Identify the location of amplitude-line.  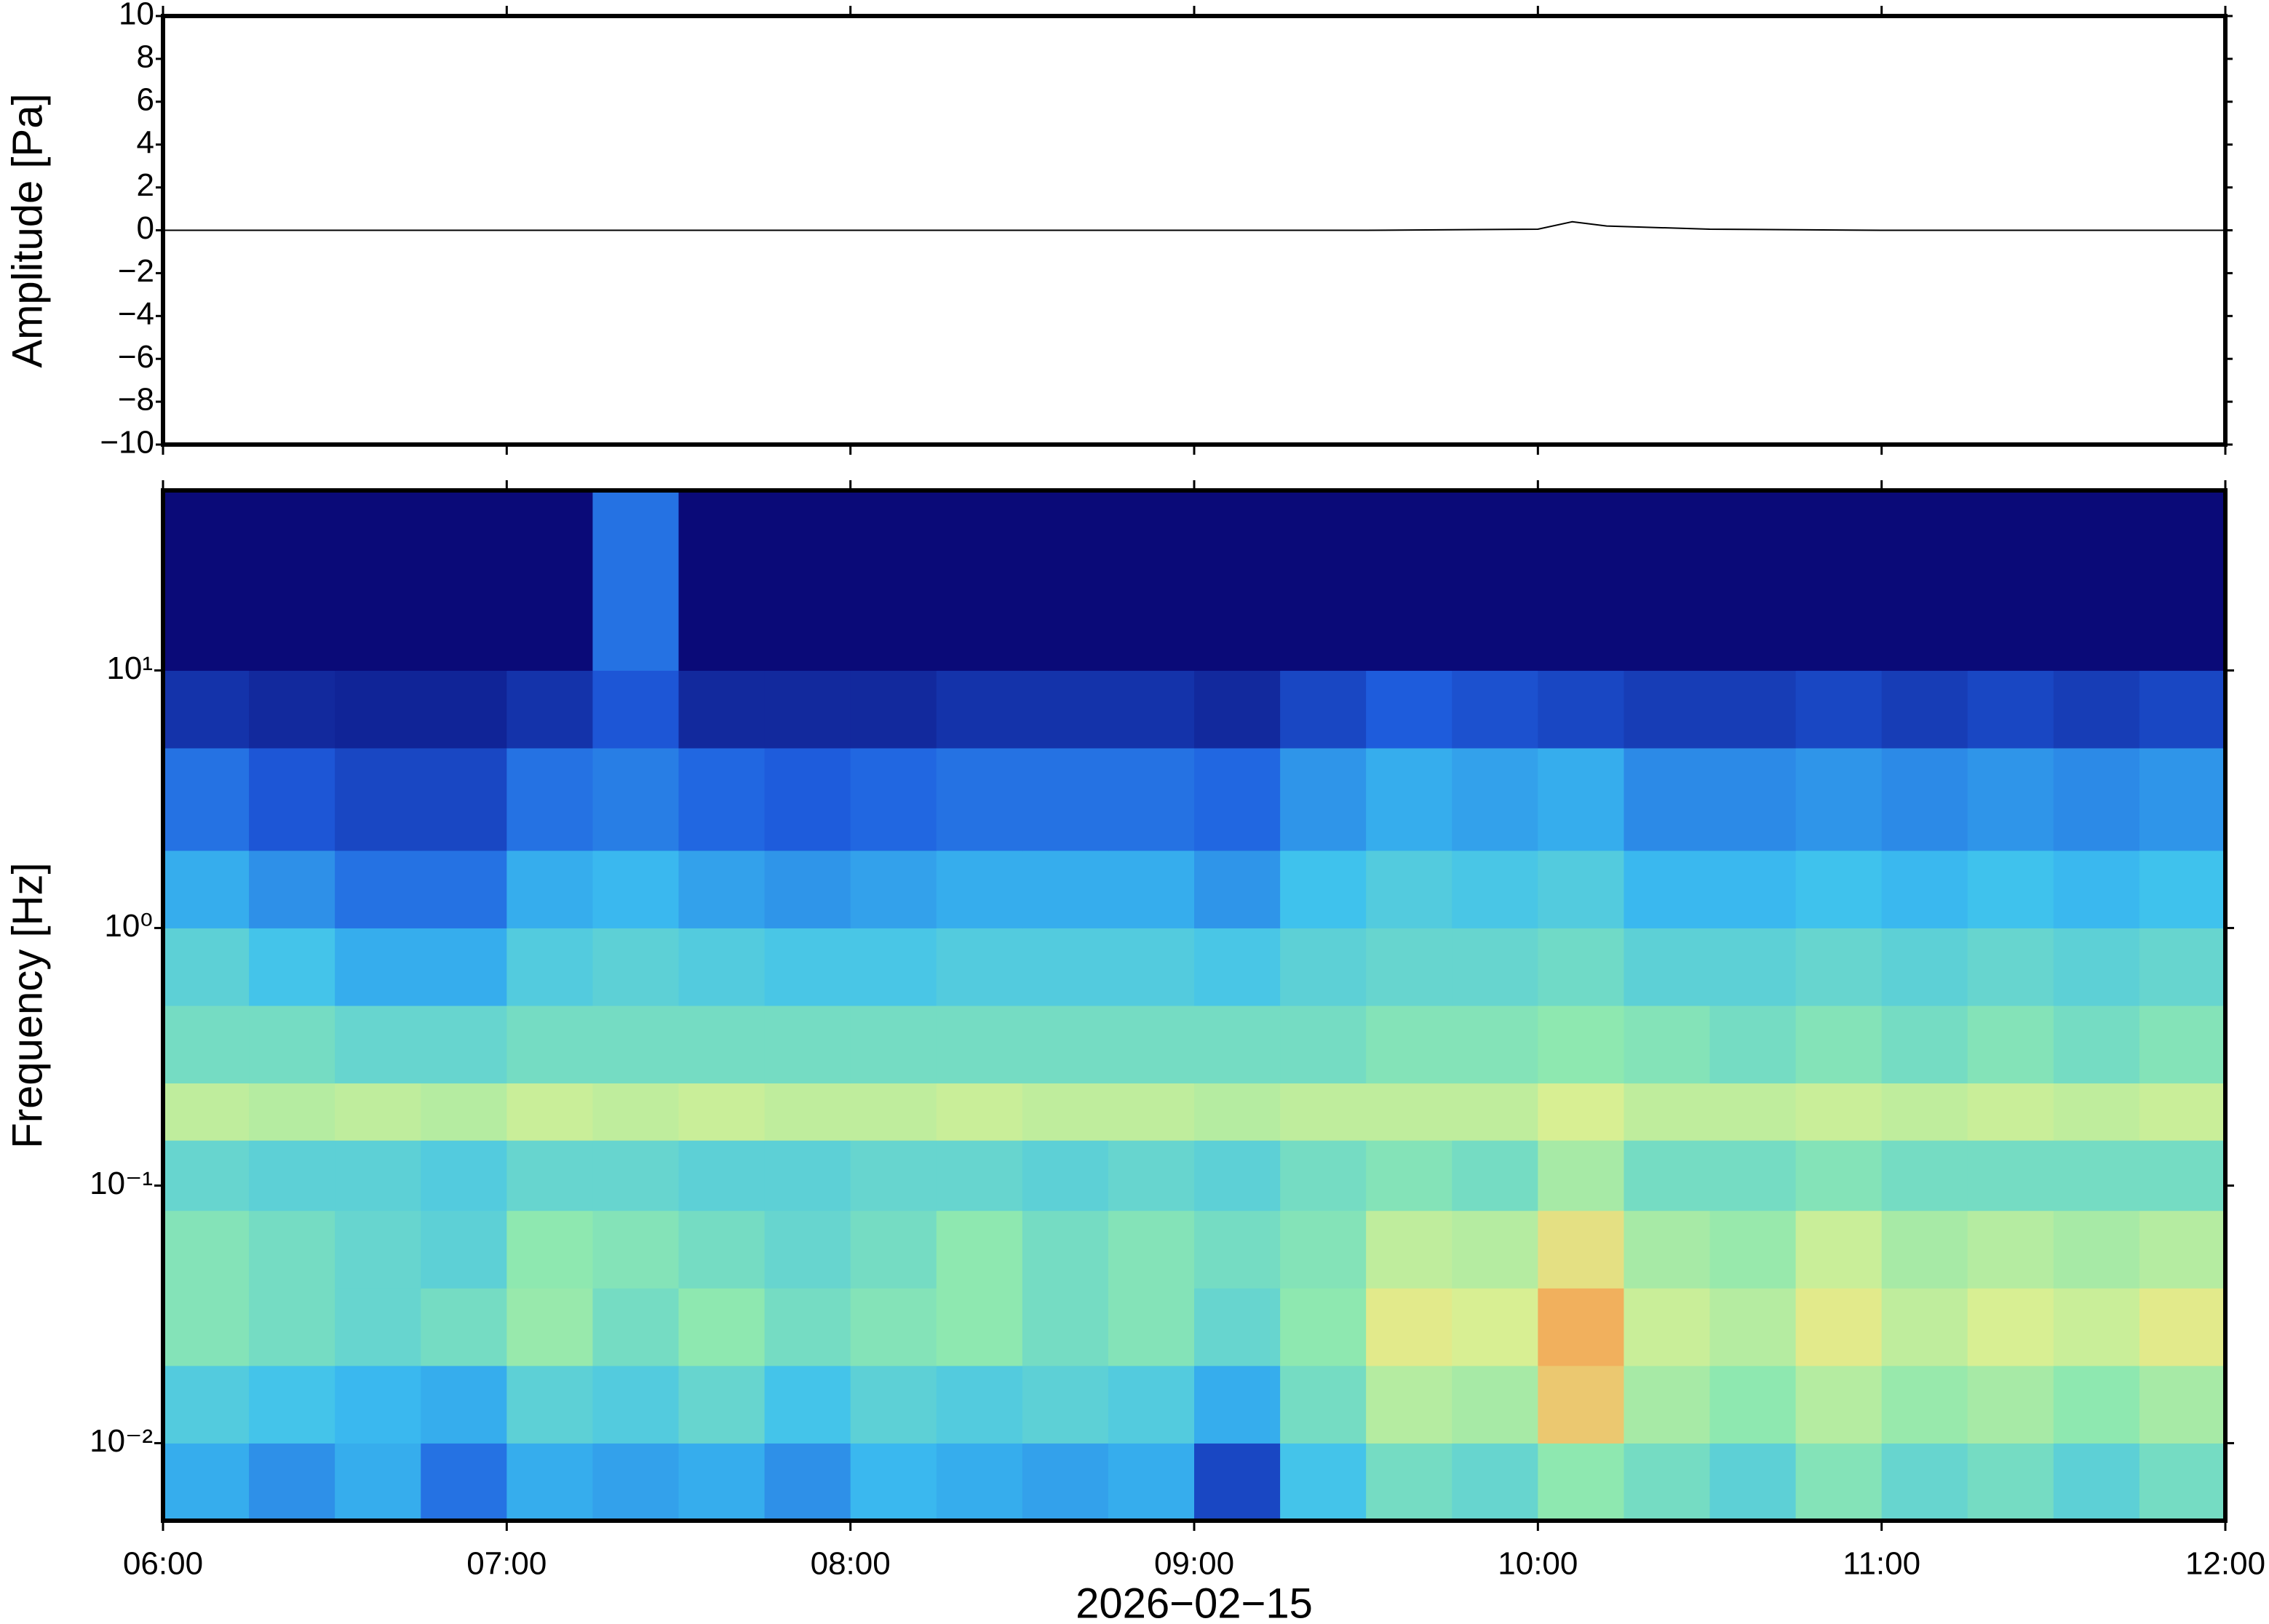
(1194, 225).